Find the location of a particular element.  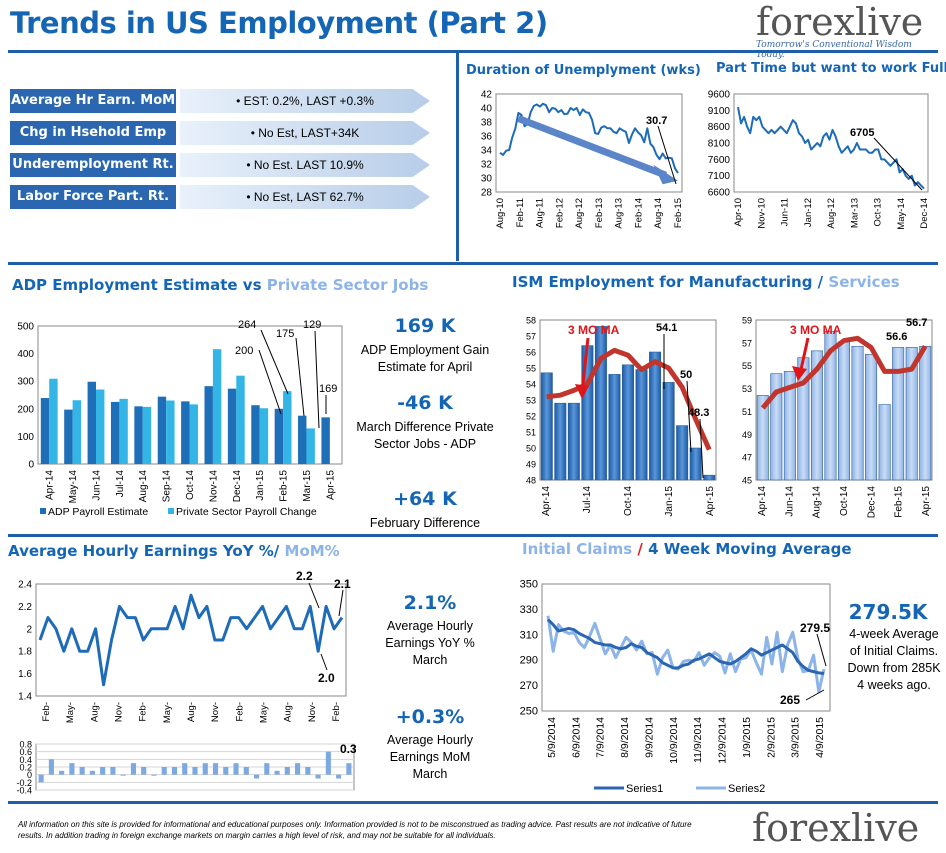

trend-arrow-shaft is located at coordinates (592, 147).